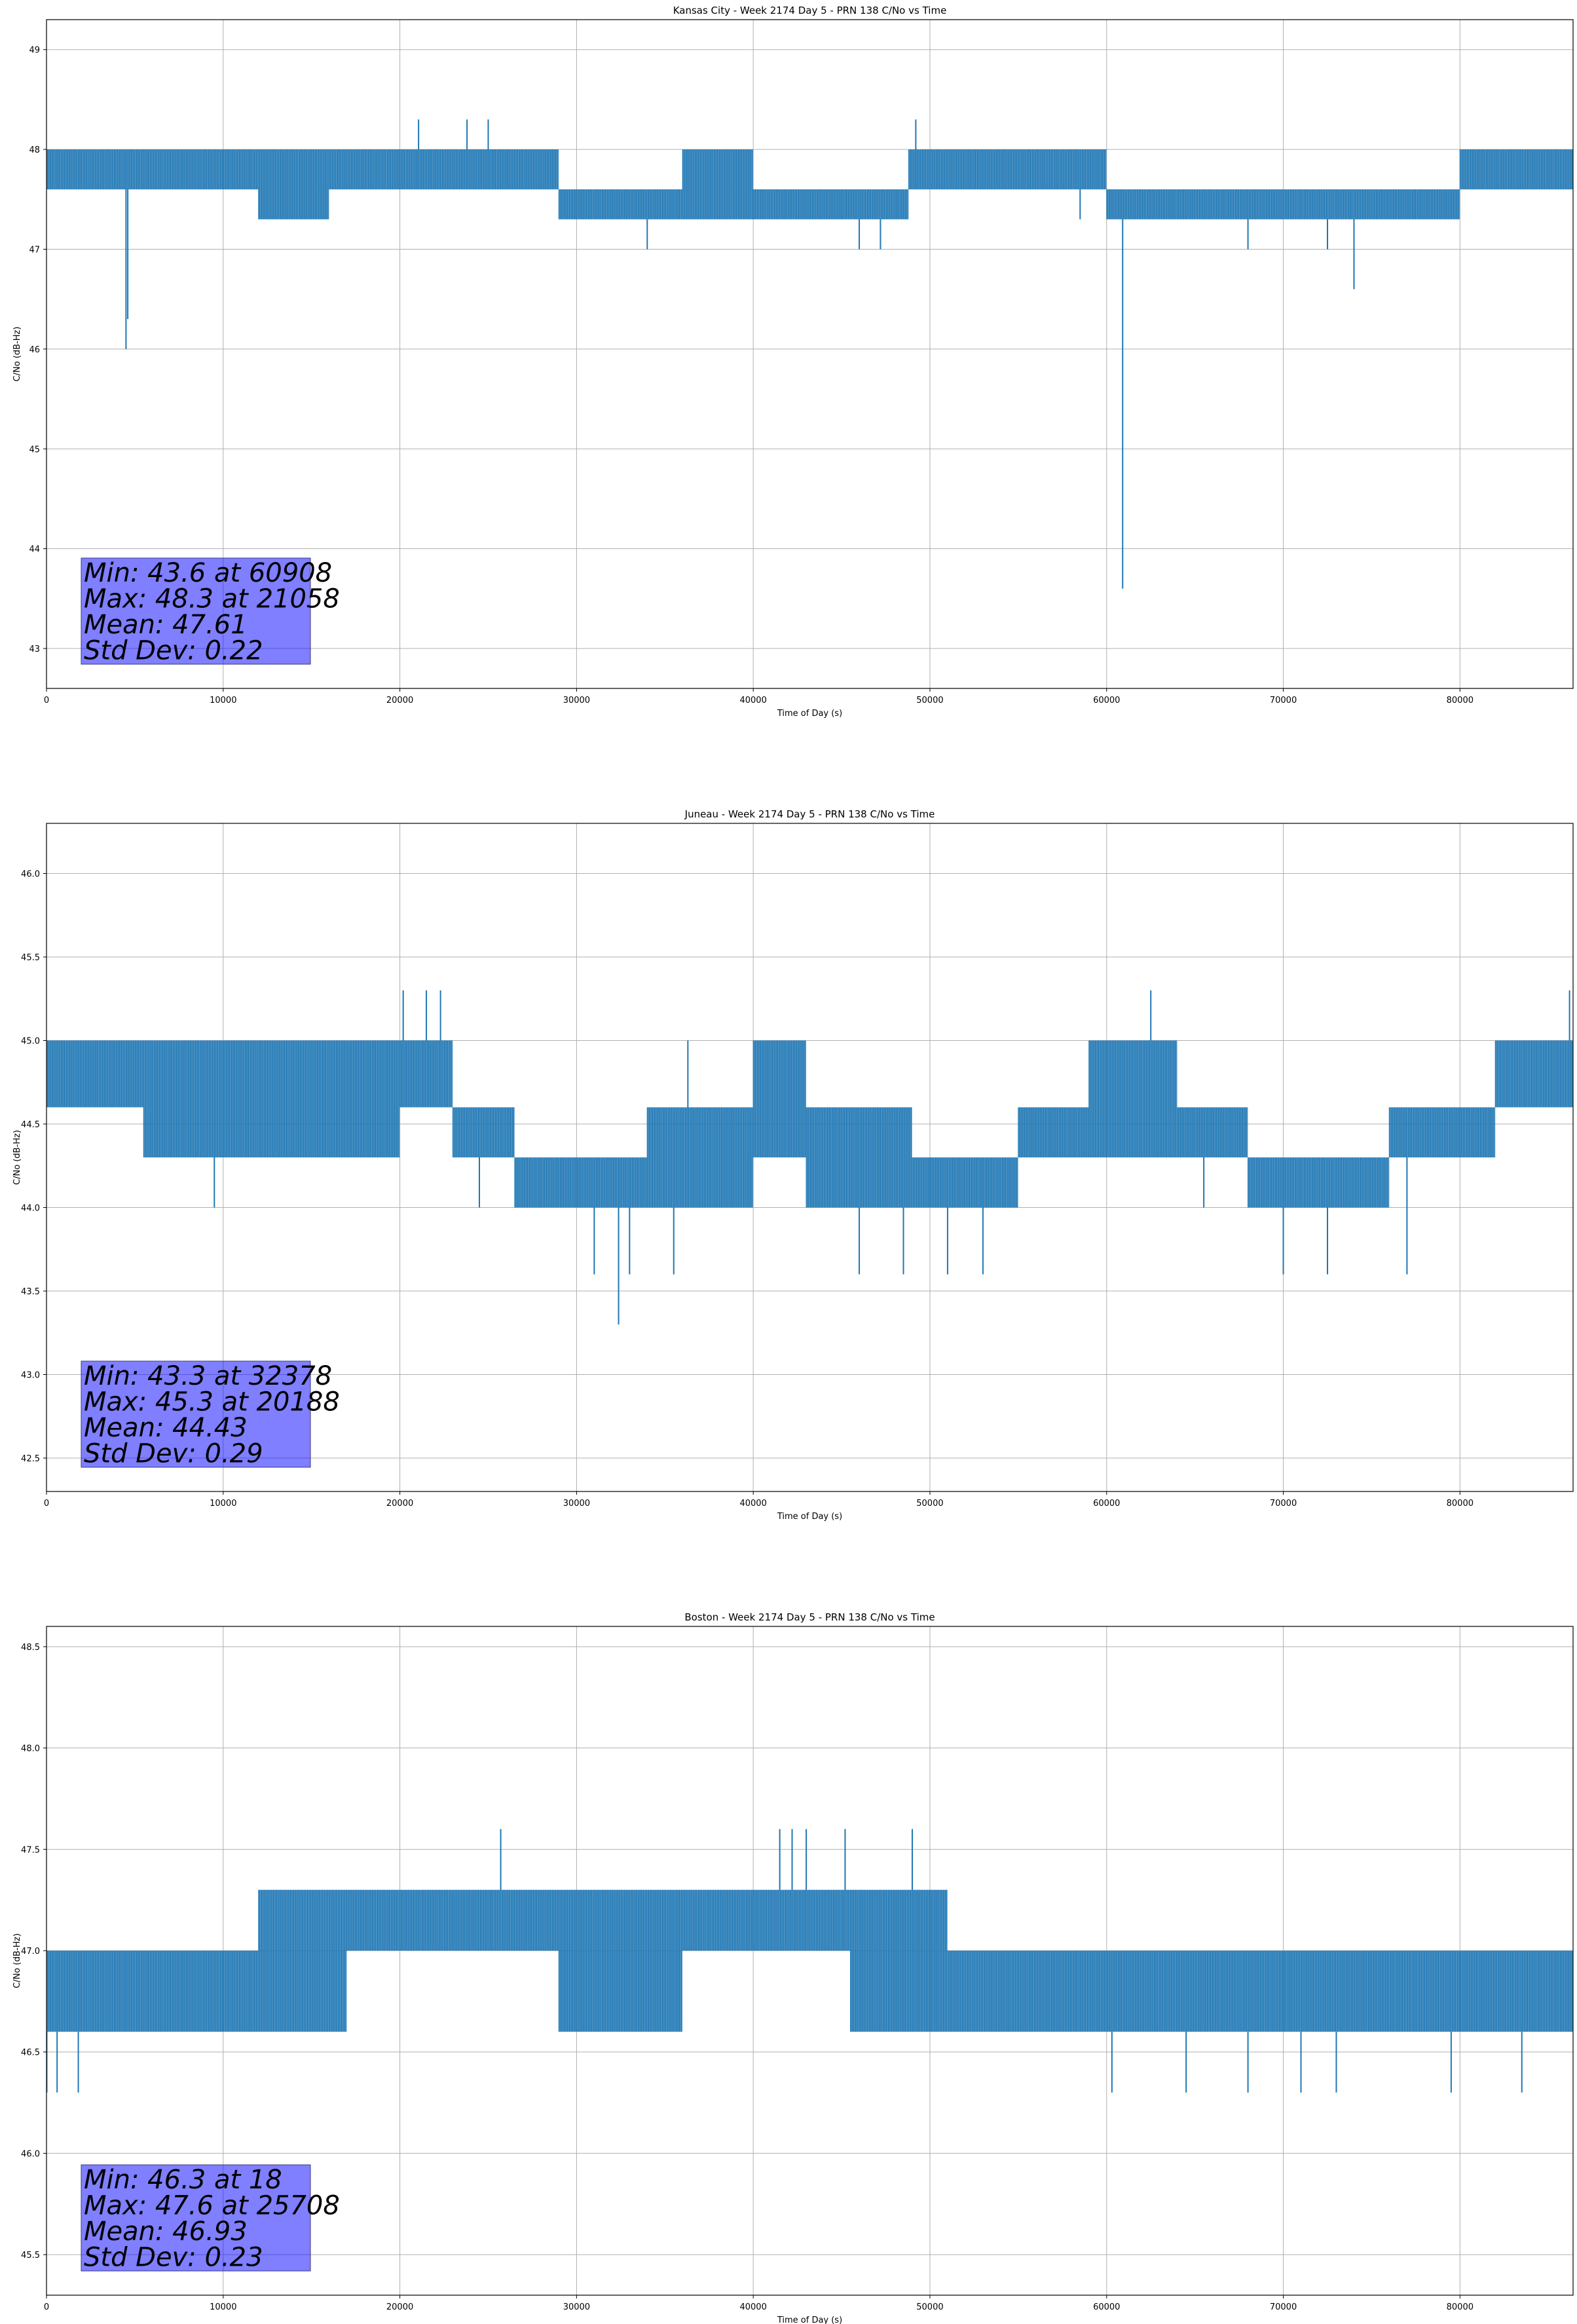 This screenshot has width=1577, height=2324. What do you see at coordinates (208, 1376) in the screenshot?
I see `stats-line: Min: 43.3 at 32378` at bounding box center [208, 1376].